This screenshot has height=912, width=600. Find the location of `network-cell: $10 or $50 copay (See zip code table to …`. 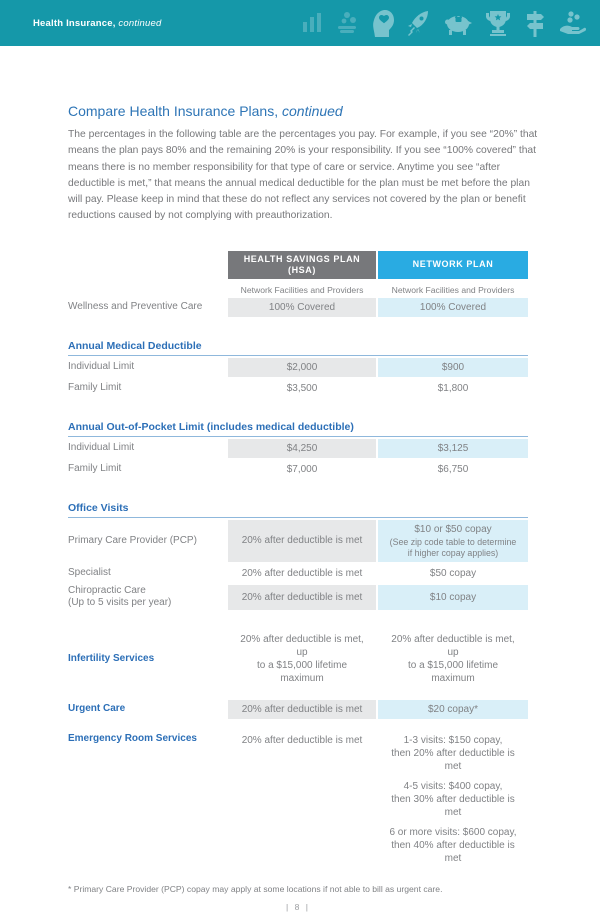

network-cell: $10 or $50 copay (See zip code table to … is located at coordinates (453, 540).